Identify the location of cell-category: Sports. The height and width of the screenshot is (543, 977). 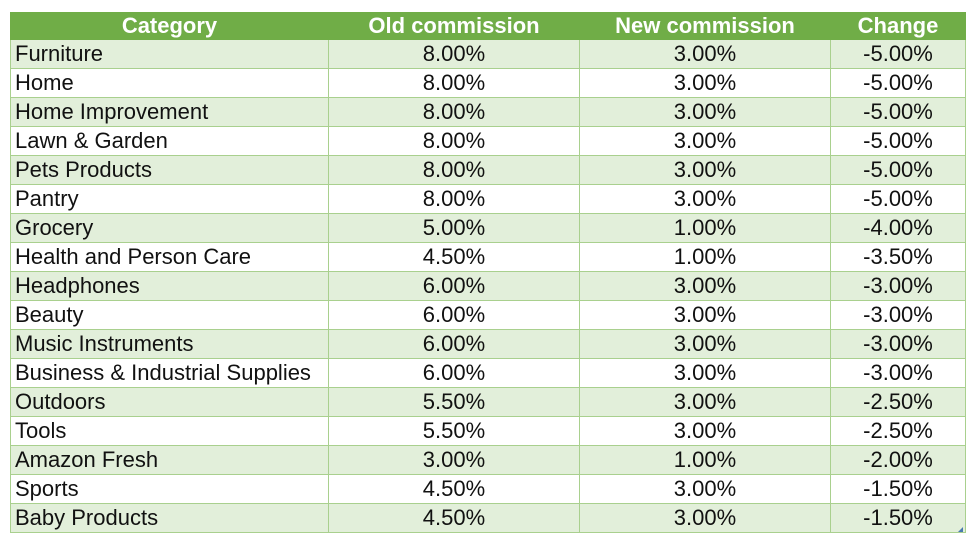
(169, 489).